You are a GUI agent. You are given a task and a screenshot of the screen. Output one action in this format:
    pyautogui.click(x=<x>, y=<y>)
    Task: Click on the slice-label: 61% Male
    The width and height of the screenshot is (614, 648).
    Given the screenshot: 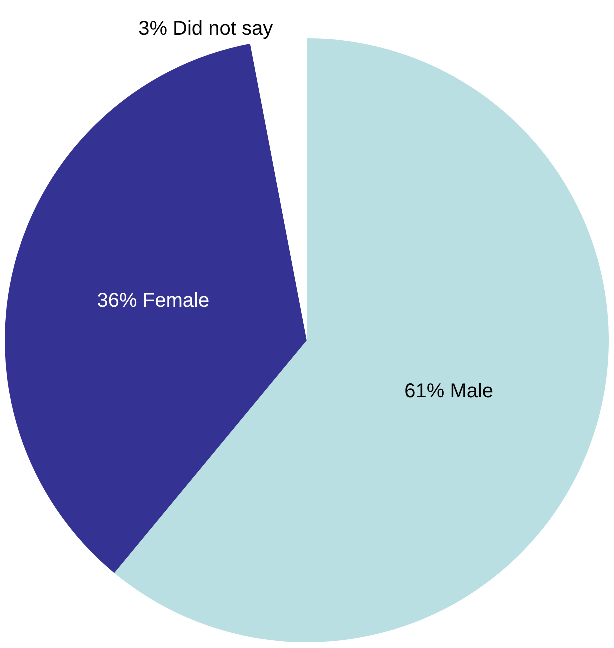 What is the action you would take?
    pyautogui.click(x=449, y=391)
    